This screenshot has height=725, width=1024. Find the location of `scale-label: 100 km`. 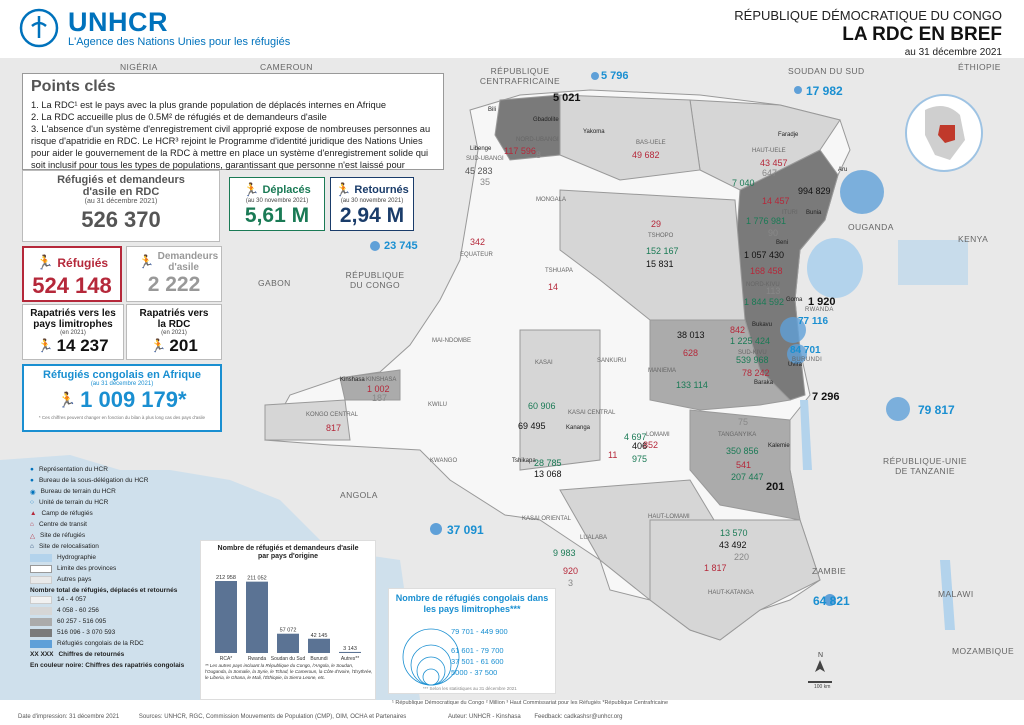

scale-label: 100 km is located at coordinates (822, 687).